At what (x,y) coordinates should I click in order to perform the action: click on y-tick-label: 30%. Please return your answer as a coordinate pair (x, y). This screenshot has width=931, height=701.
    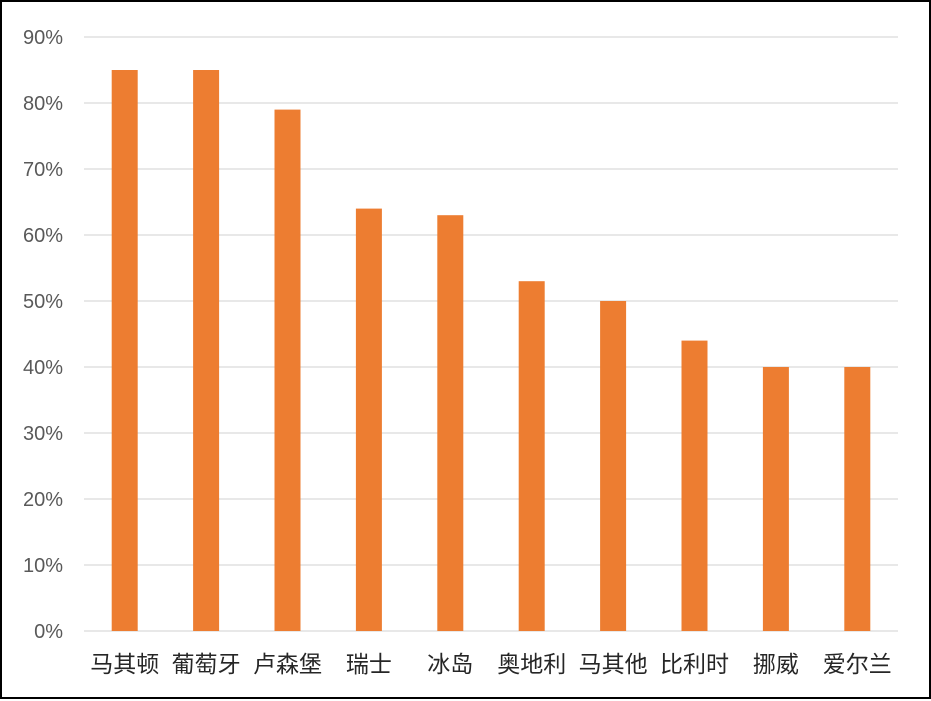
    Looking at the image, I should click on (43, 434).